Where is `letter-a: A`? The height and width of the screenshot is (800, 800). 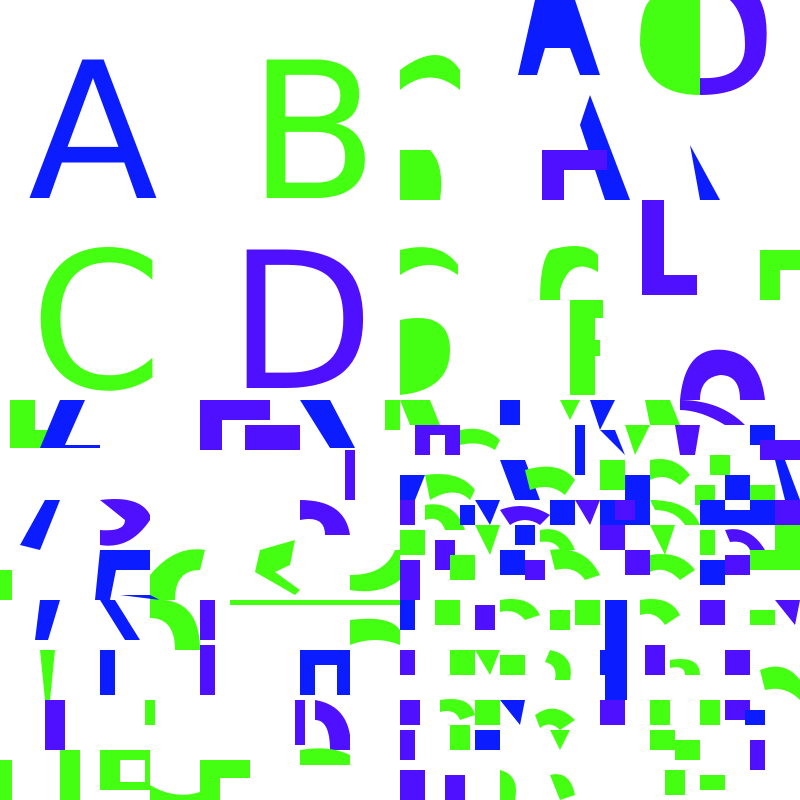 letter-a: A is located at coordinates (93, 132).